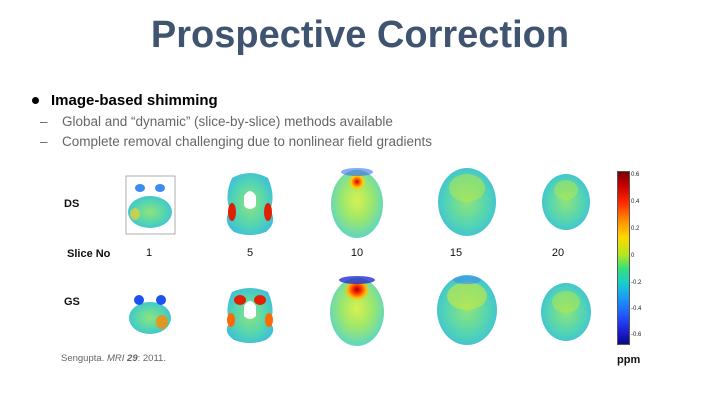 Image resolution: width=720 pixels, height=405 pixels. What do you see at coordinates (35, 100) in the screenshot?
I see `bullet-dot-icon` at bounding box center [35, 100].